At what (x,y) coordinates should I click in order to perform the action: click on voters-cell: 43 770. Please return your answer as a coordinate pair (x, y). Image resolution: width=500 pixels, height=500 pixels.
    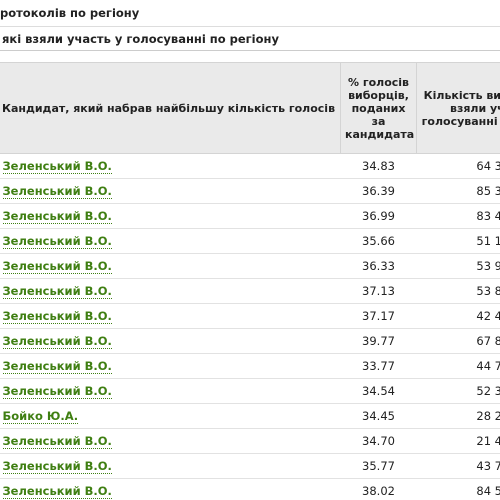
    Looking at the image, I should click on (458, 466).